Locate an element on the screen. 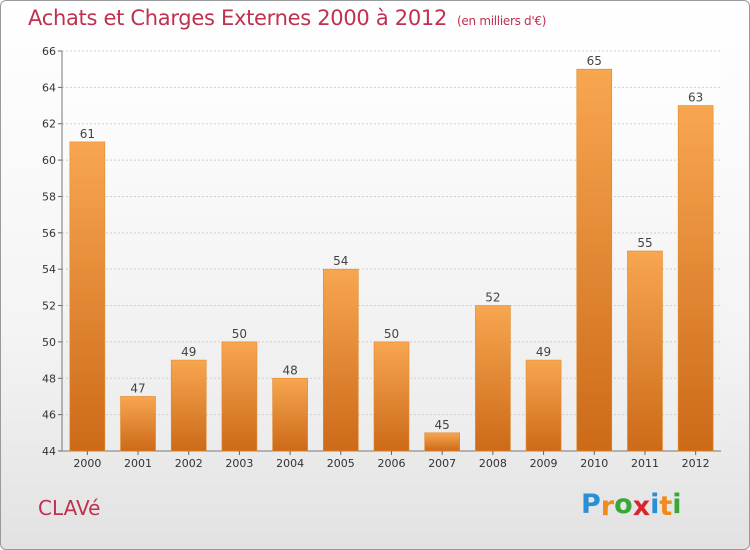 This screenshot has width=750, height=550. chart-title-text: Achats et Charges Externes 2000 à 2012 is located at coordinates (238, 18).